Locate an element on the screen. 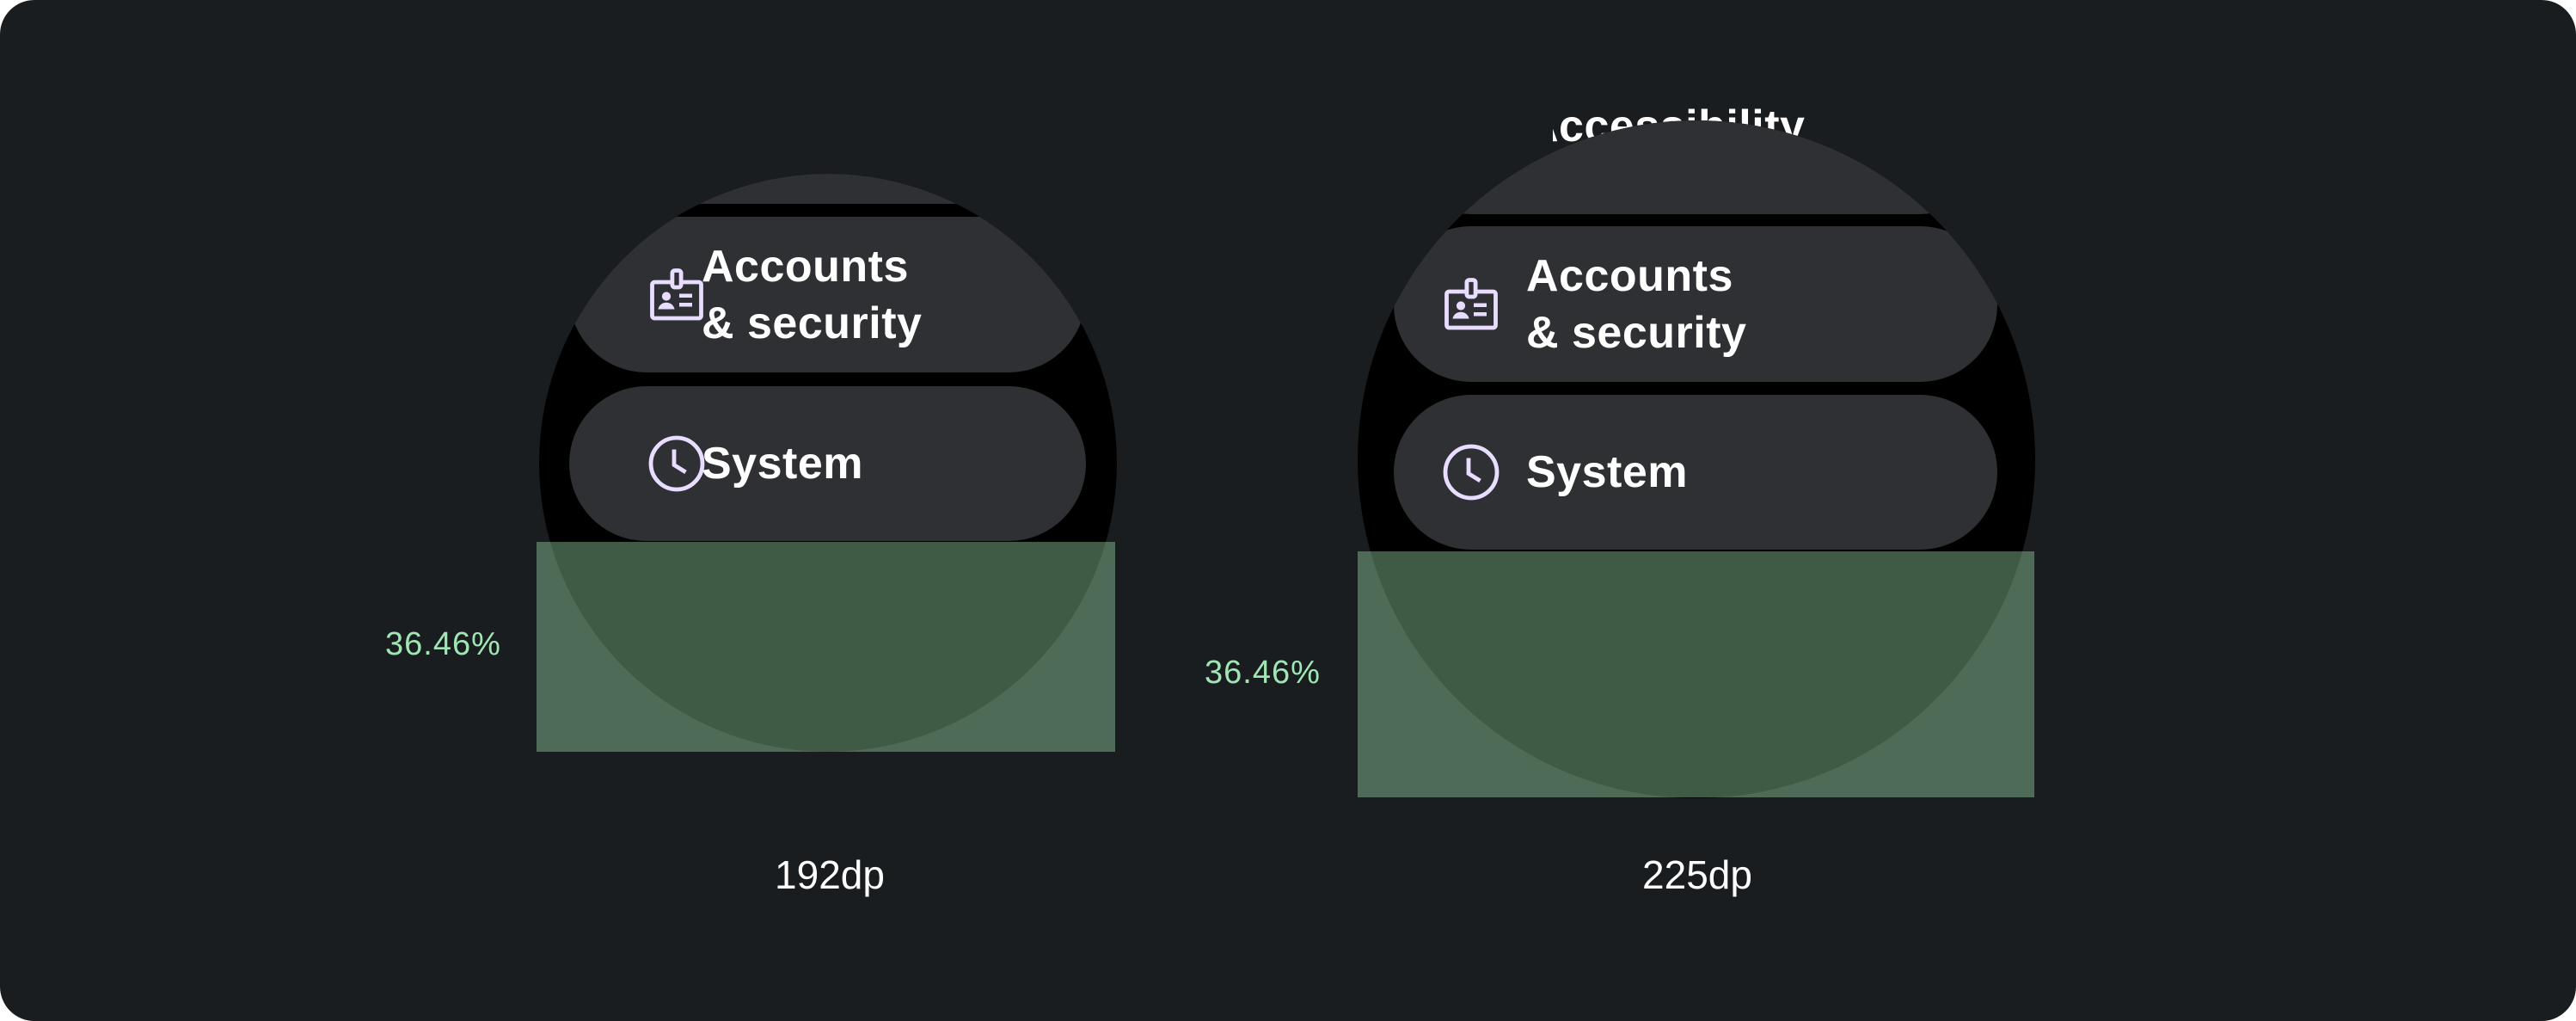  list-item-previous is located at coordinates (827, 189).